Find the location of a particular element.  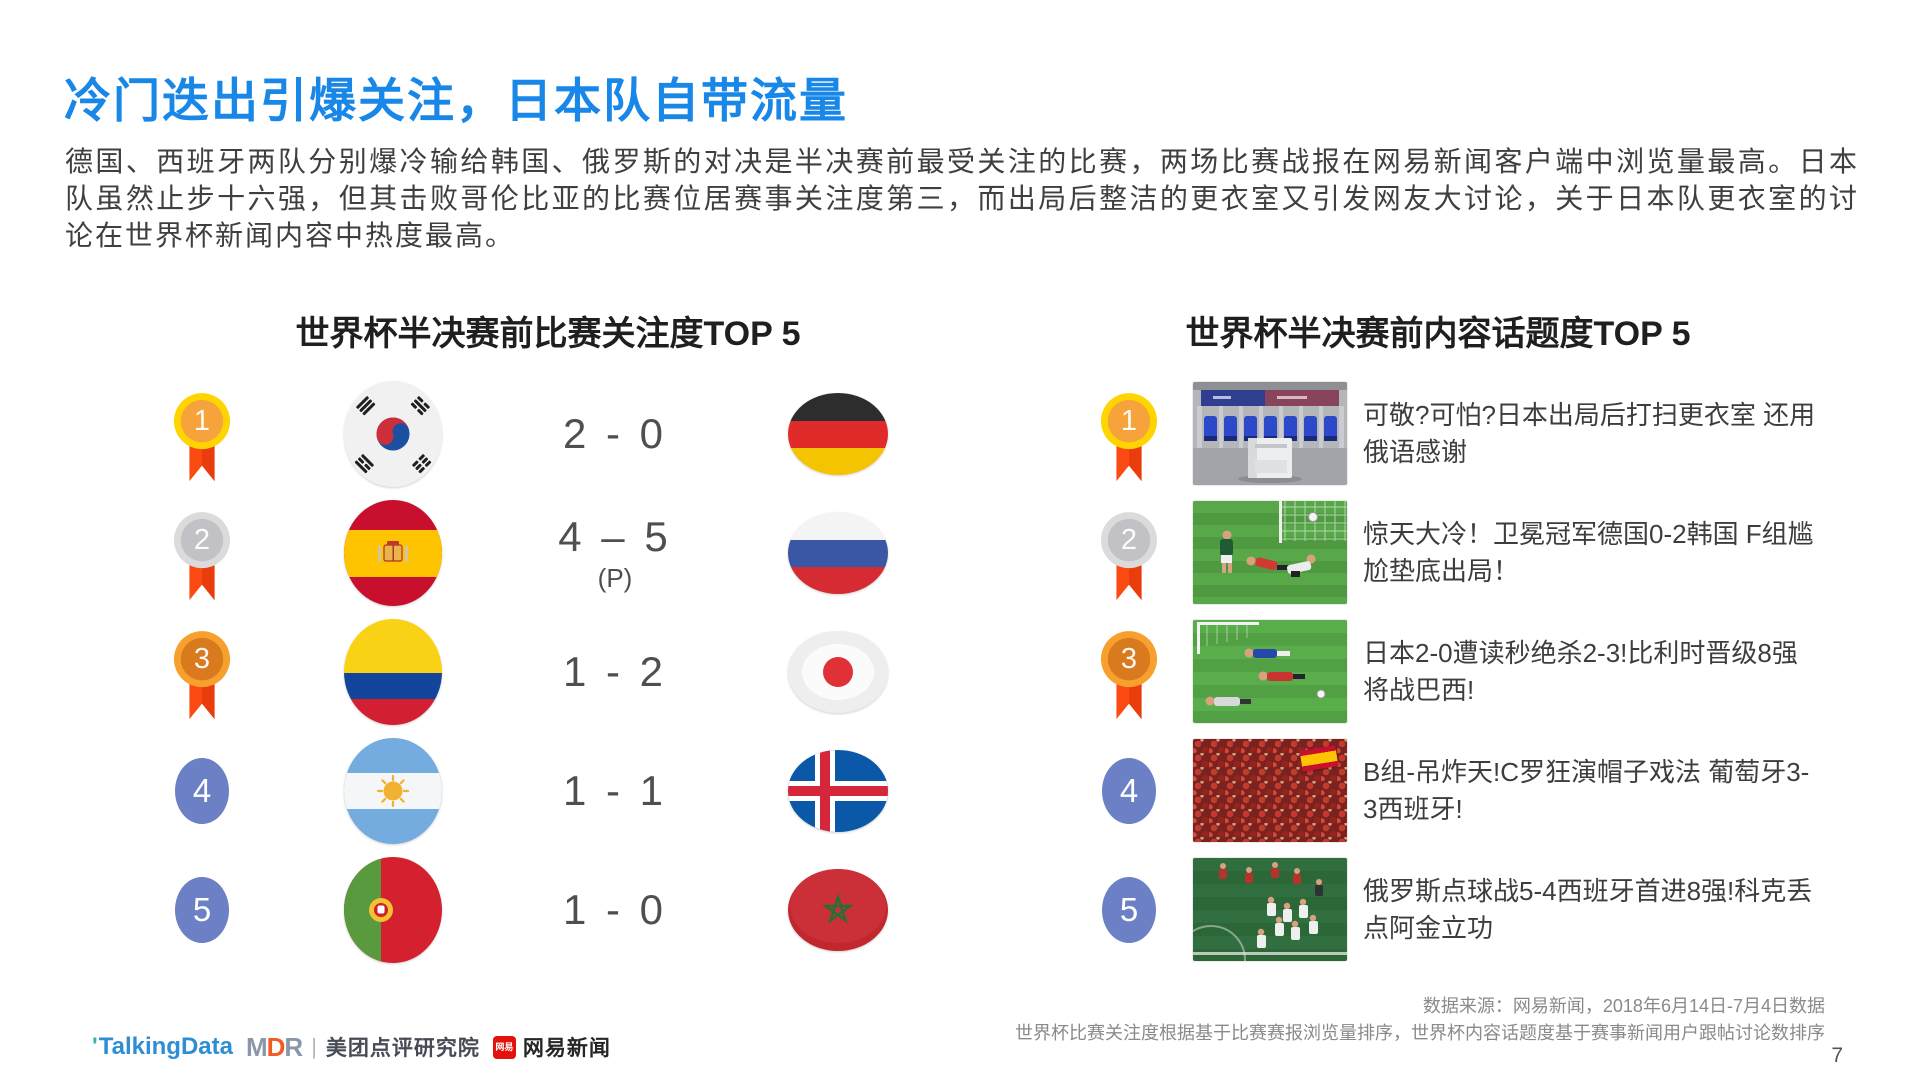

topic-rank-row: 3 日本2-0遭读秒绝杀2-3!比利时晋级8强将战巴西! is located at coordinates (1493, 672).